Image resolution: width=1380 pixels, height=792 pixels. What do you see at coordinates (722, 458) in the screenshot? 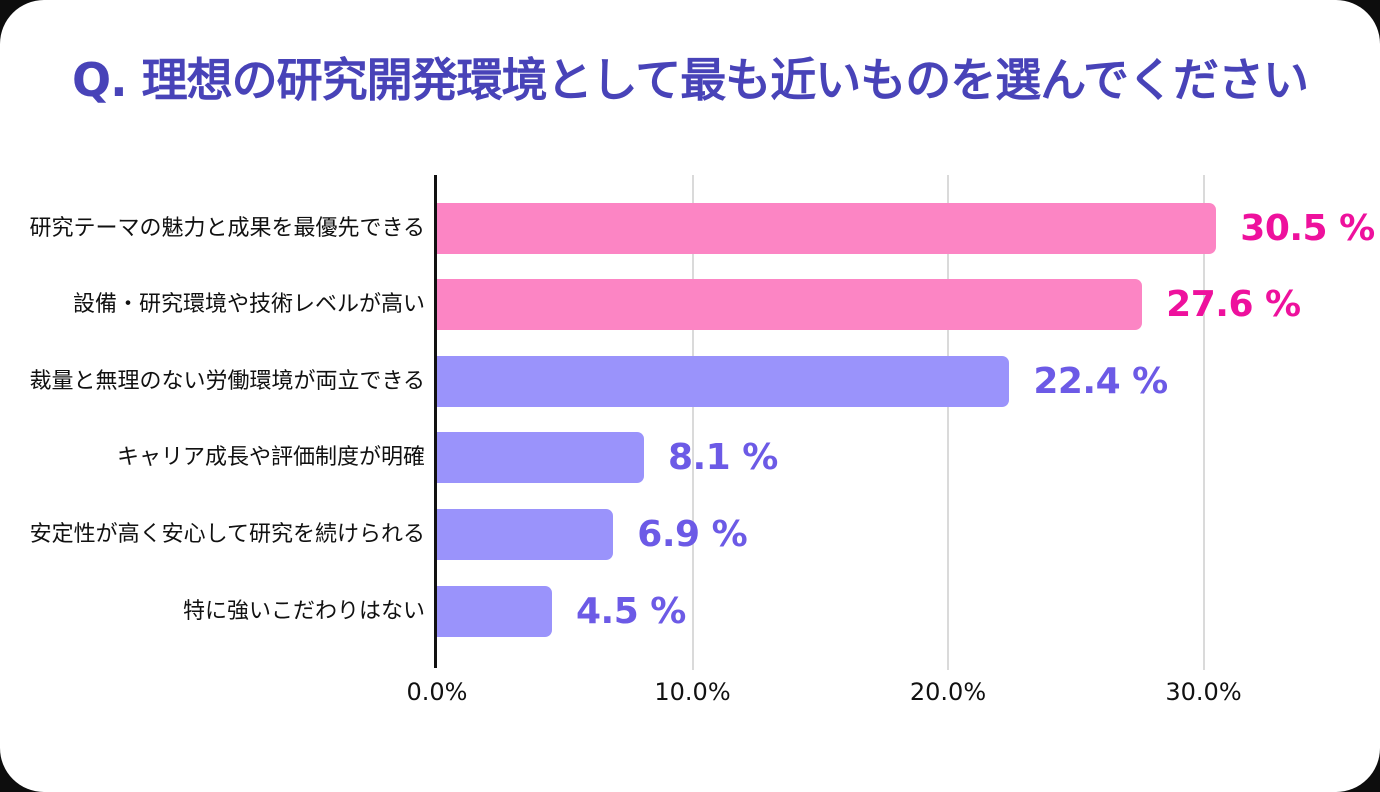
I see `value-label: 8.1 %` at bounding box center [722, 458].